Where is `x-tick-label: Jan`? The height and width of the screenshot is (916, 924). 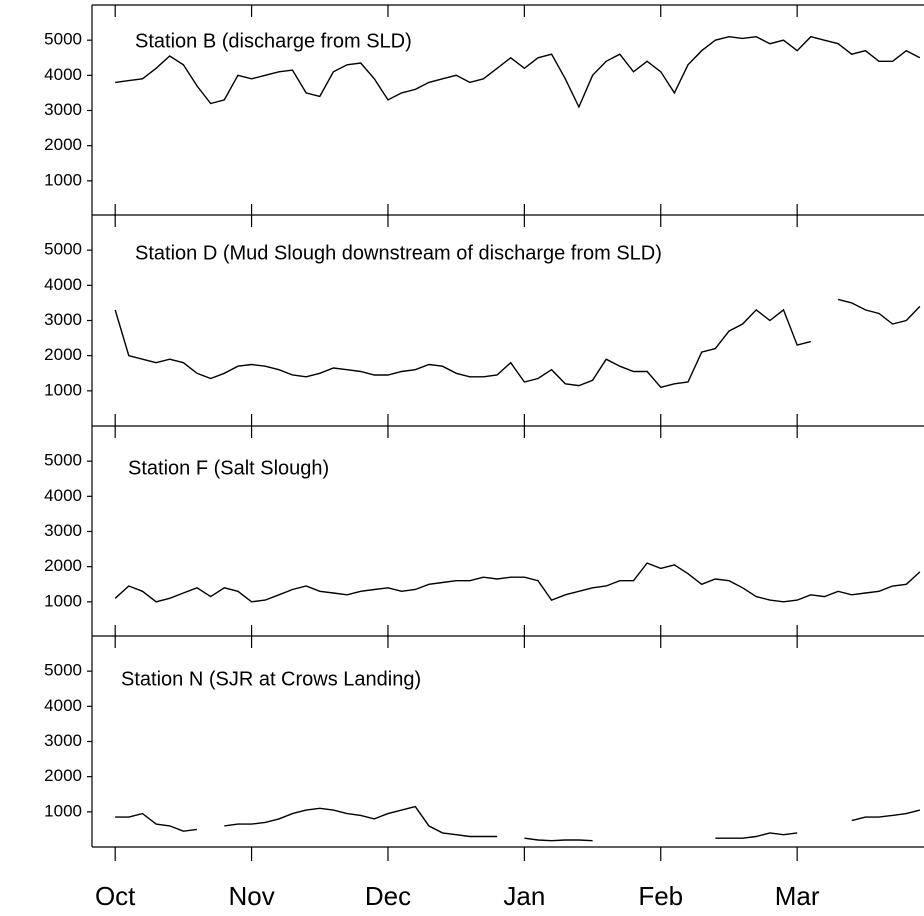 x-tick-label: Jan is located at coordinates (524, 896).